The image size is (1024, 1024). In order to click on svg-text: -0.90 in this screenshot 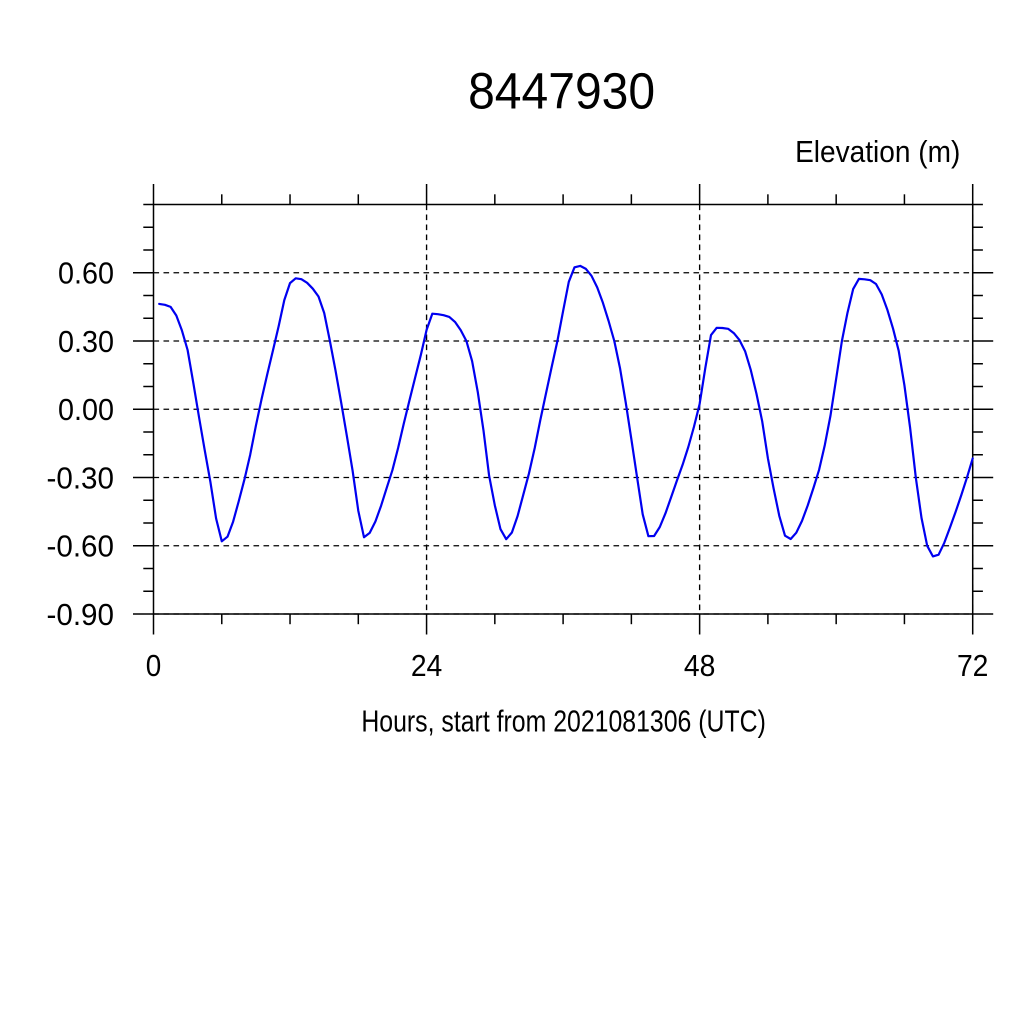, I will do `click(81, 614)`.